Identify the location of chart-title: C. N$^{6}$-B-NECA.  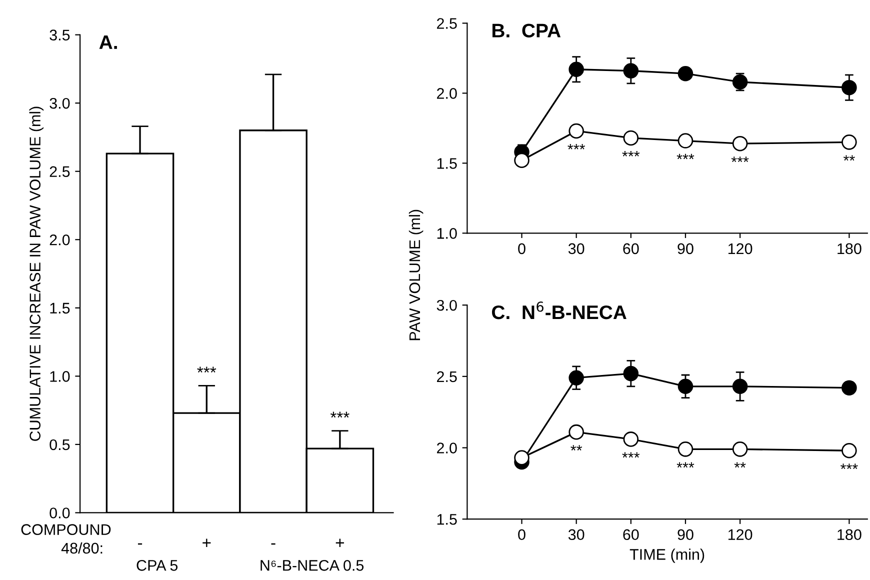
(559, 310).